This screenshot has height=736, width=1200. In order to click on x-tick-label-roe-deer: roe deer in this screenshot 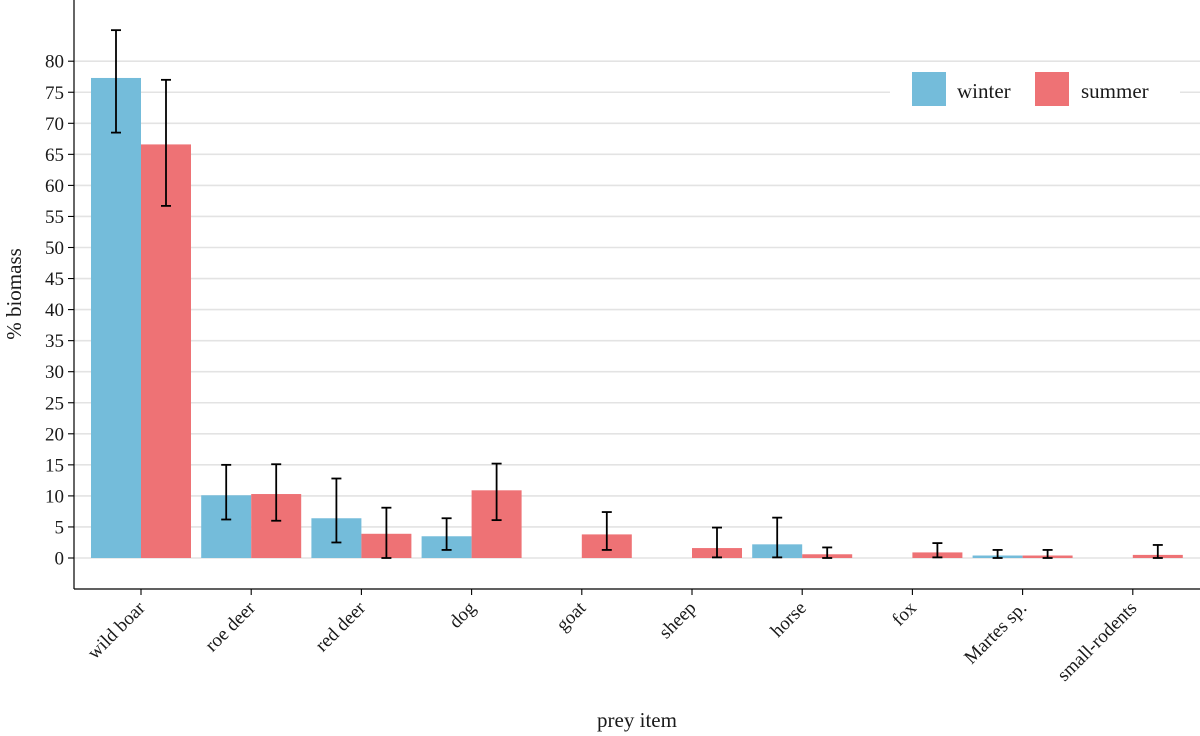, I will do `click(230, 626)`.